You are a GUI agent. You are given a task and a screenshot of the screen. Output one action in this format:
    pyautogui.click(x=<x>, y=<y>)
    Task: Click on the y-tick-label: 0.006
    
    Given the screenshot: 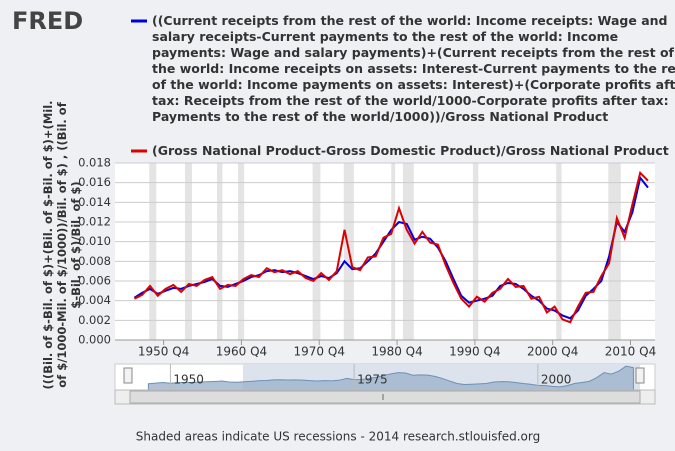 What is the action you would take?
    pyautogui.click(x=94, y=281)
    